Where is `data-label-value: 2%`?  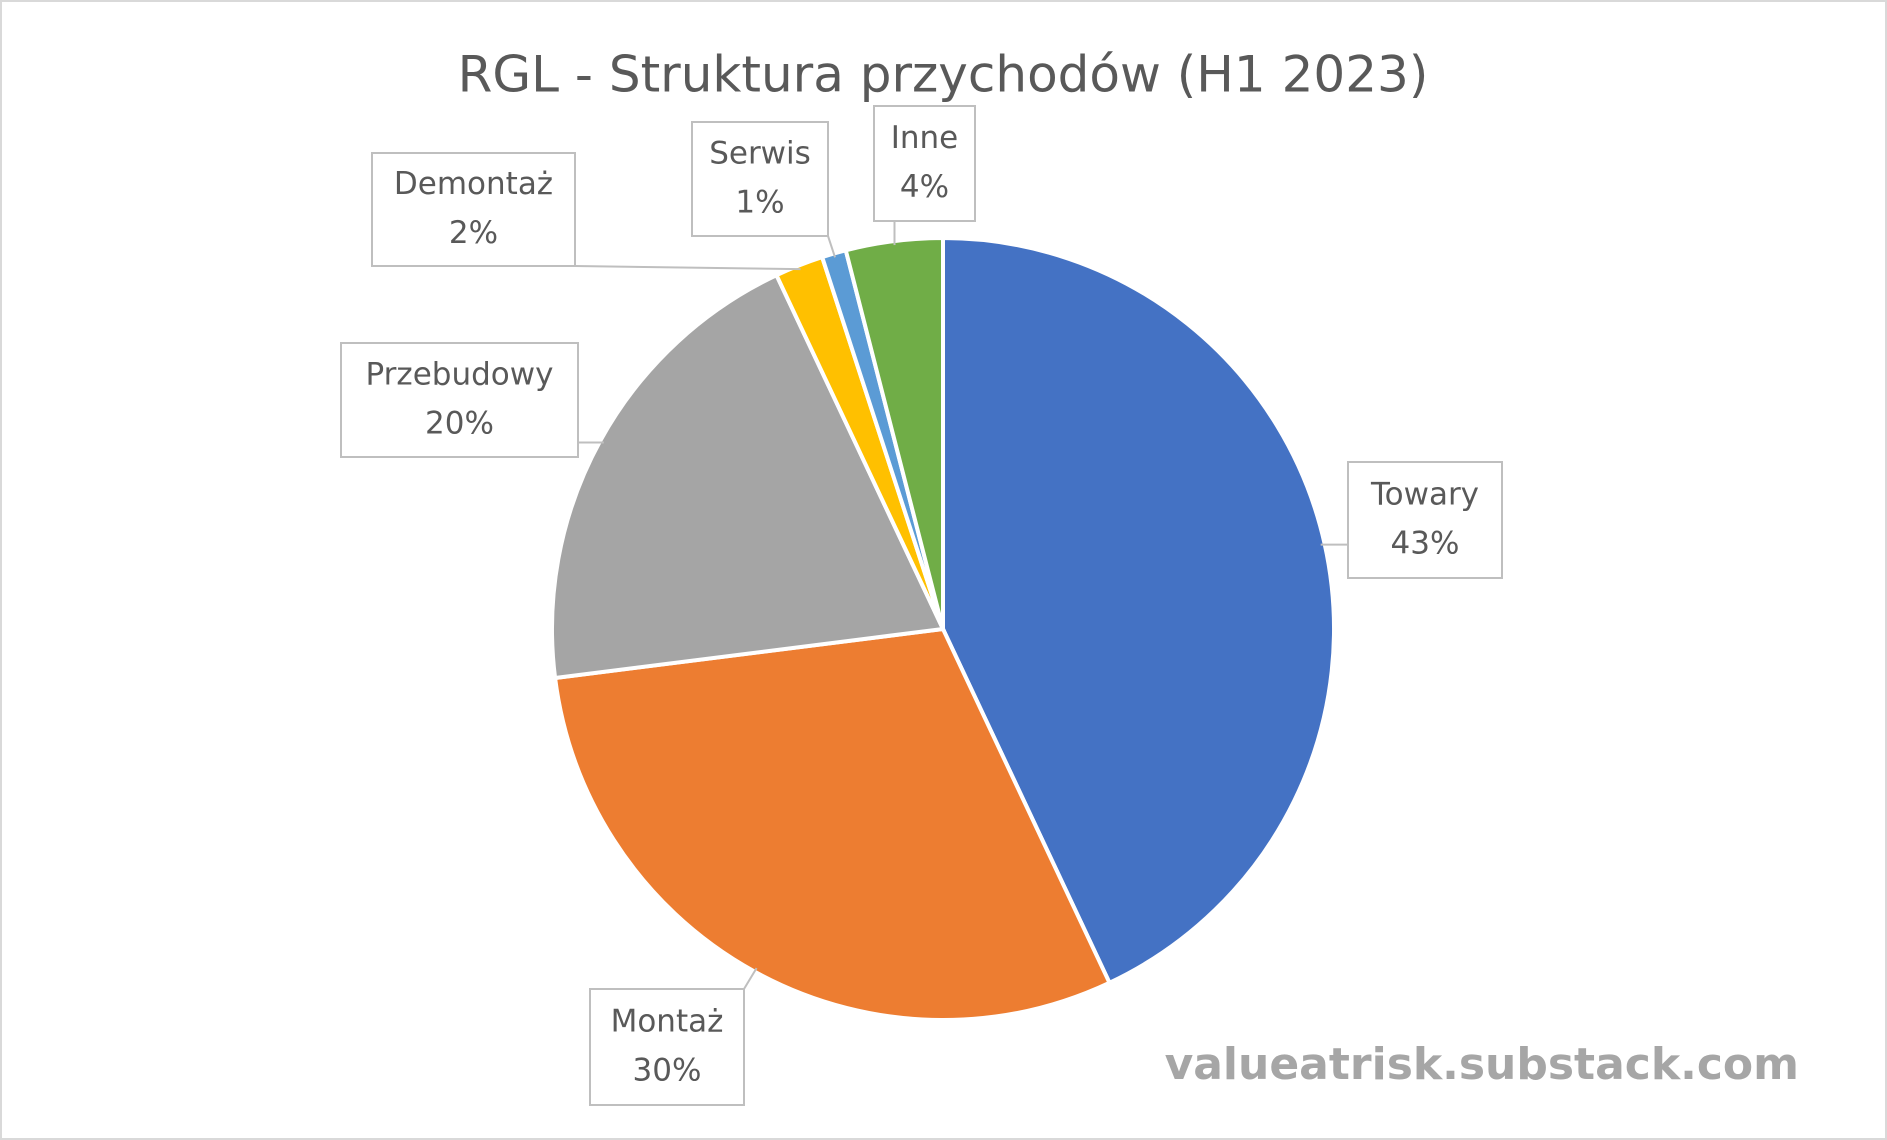 data-label-value: 2% is located at coordinates (473, 233).